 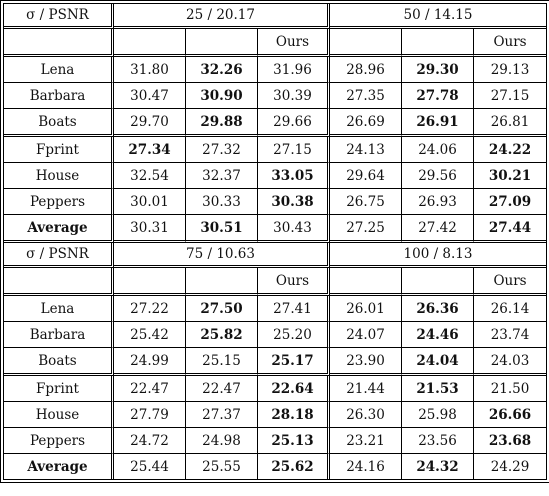 What do you see at coordinates (366, 123) in the screenshot?
I see `psnr-value-cell: 26.69` at bounding box center [366, 123].